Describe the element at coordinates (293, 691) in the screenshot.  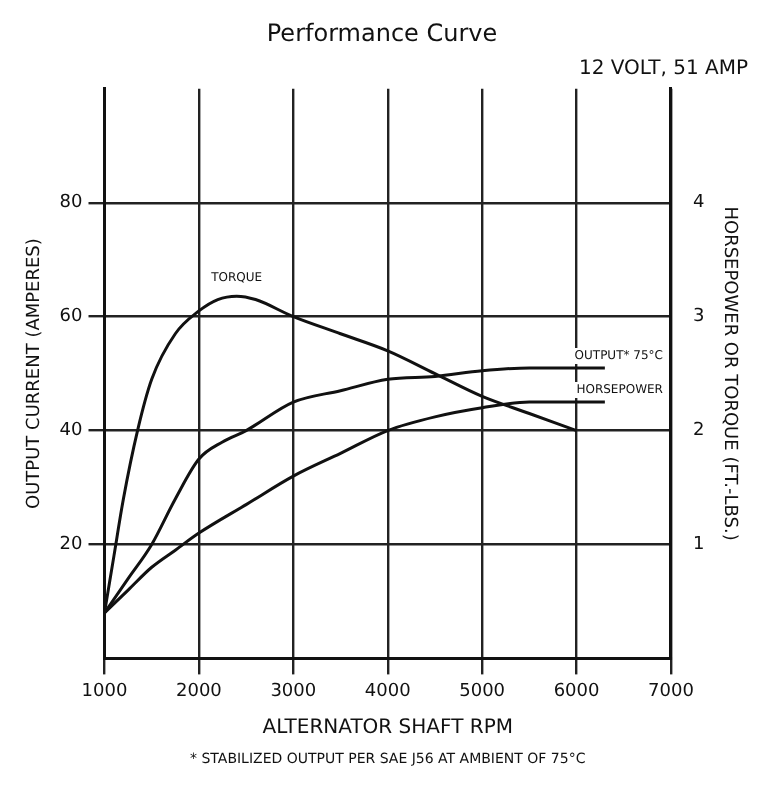
I see `x-tick-label: 3000` at that location.